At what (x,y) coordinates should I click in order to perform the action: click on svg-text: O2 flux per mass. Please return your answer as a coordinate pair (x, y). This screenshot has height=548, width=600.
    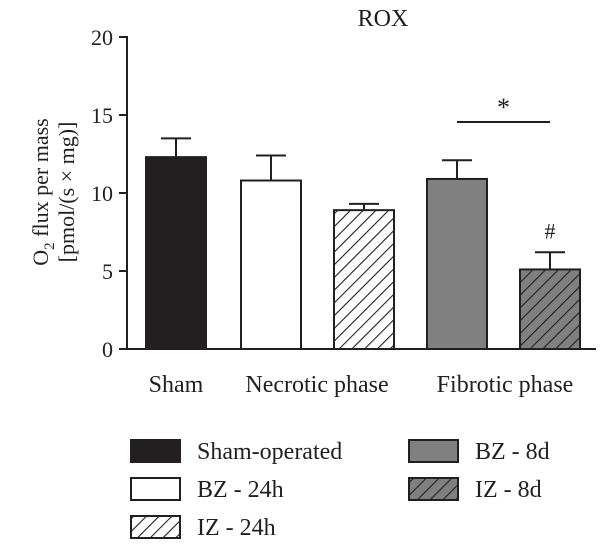
    Looking at the image, I should click on (43, 191).